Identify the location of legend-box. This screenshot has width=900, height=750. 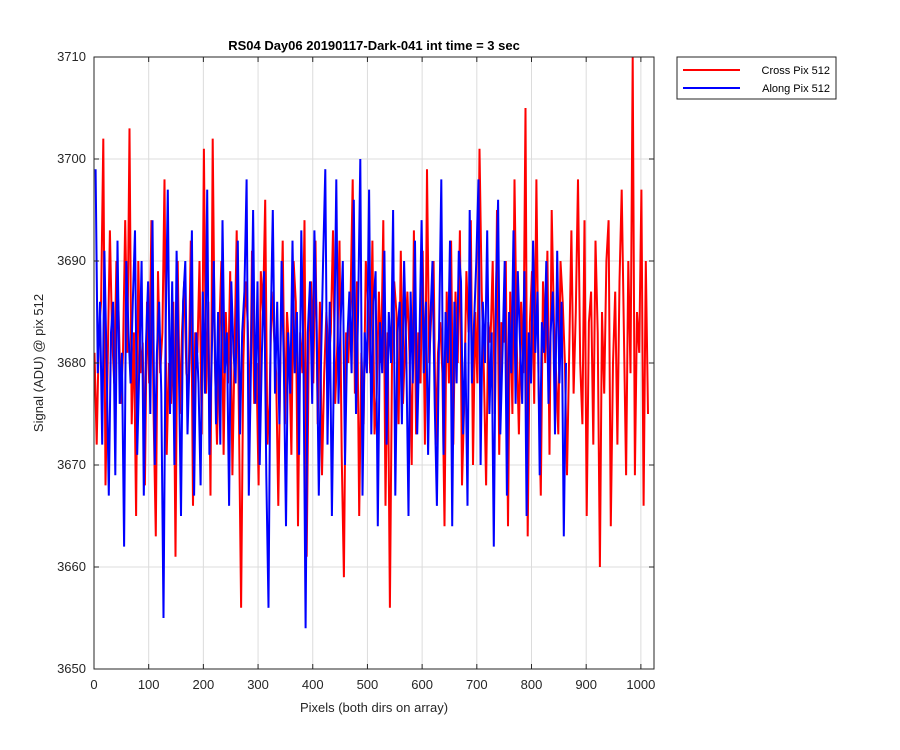
(756, 78).